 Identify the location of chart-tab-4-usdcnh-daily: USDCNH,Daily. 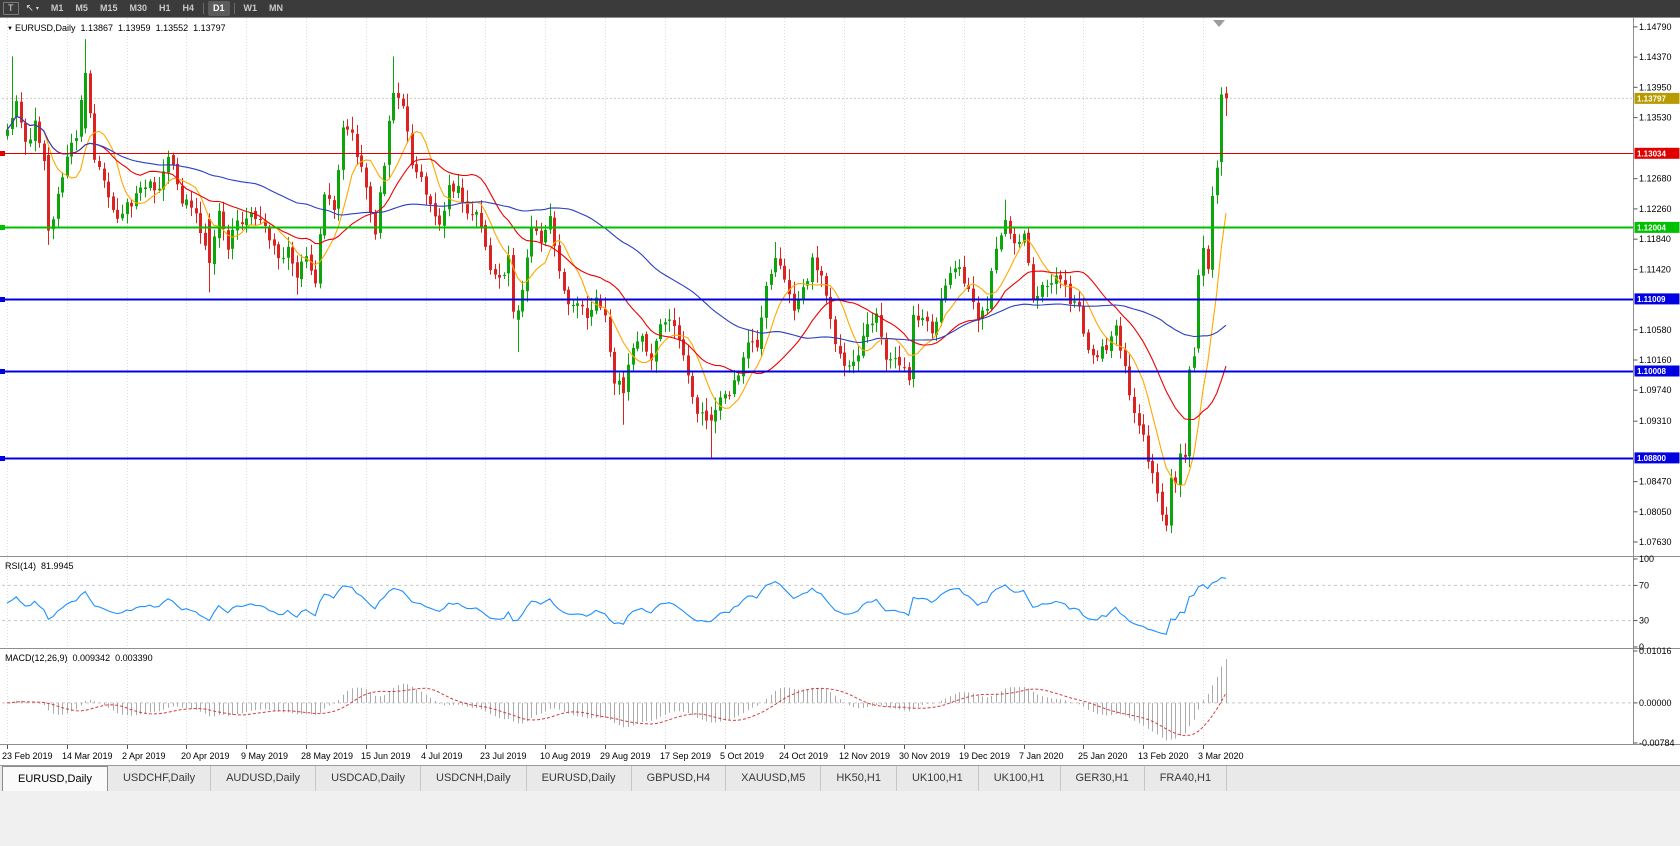
(474, 778).